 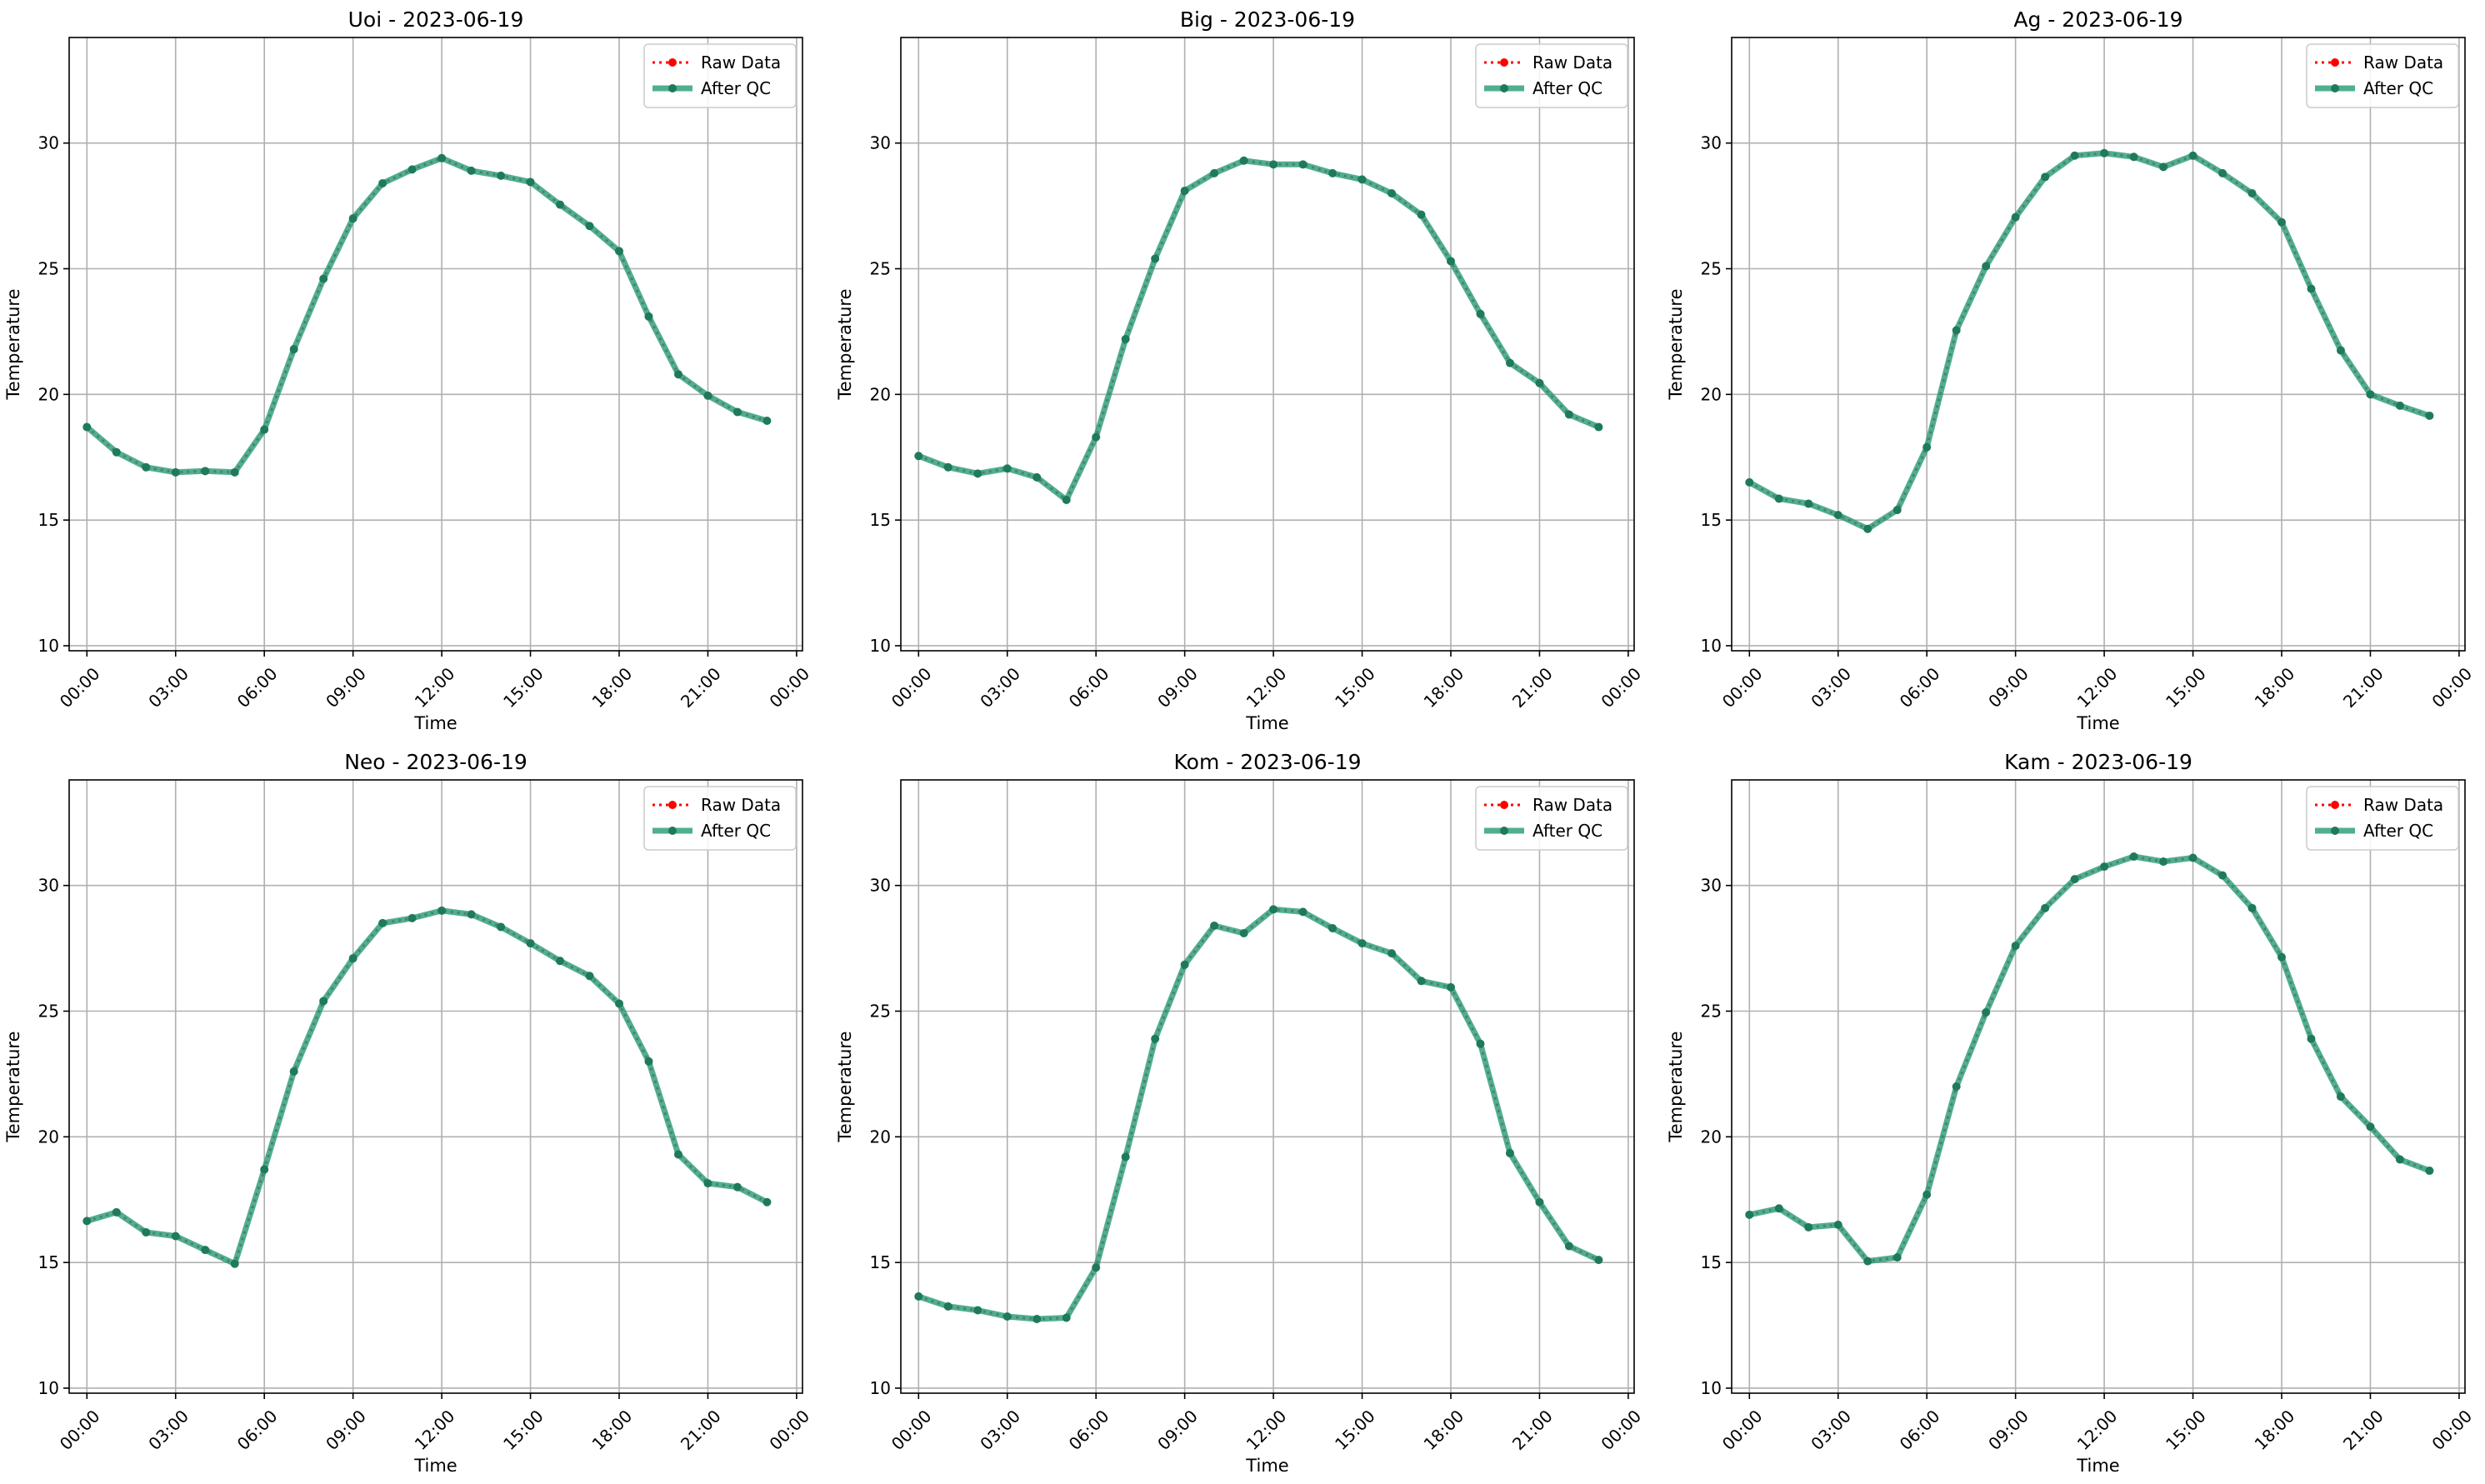 What do you see at coordinates (1000, 687) in the screenshot?
I see `x-tick-label: 03:00` at bounding box center [1000, 687].